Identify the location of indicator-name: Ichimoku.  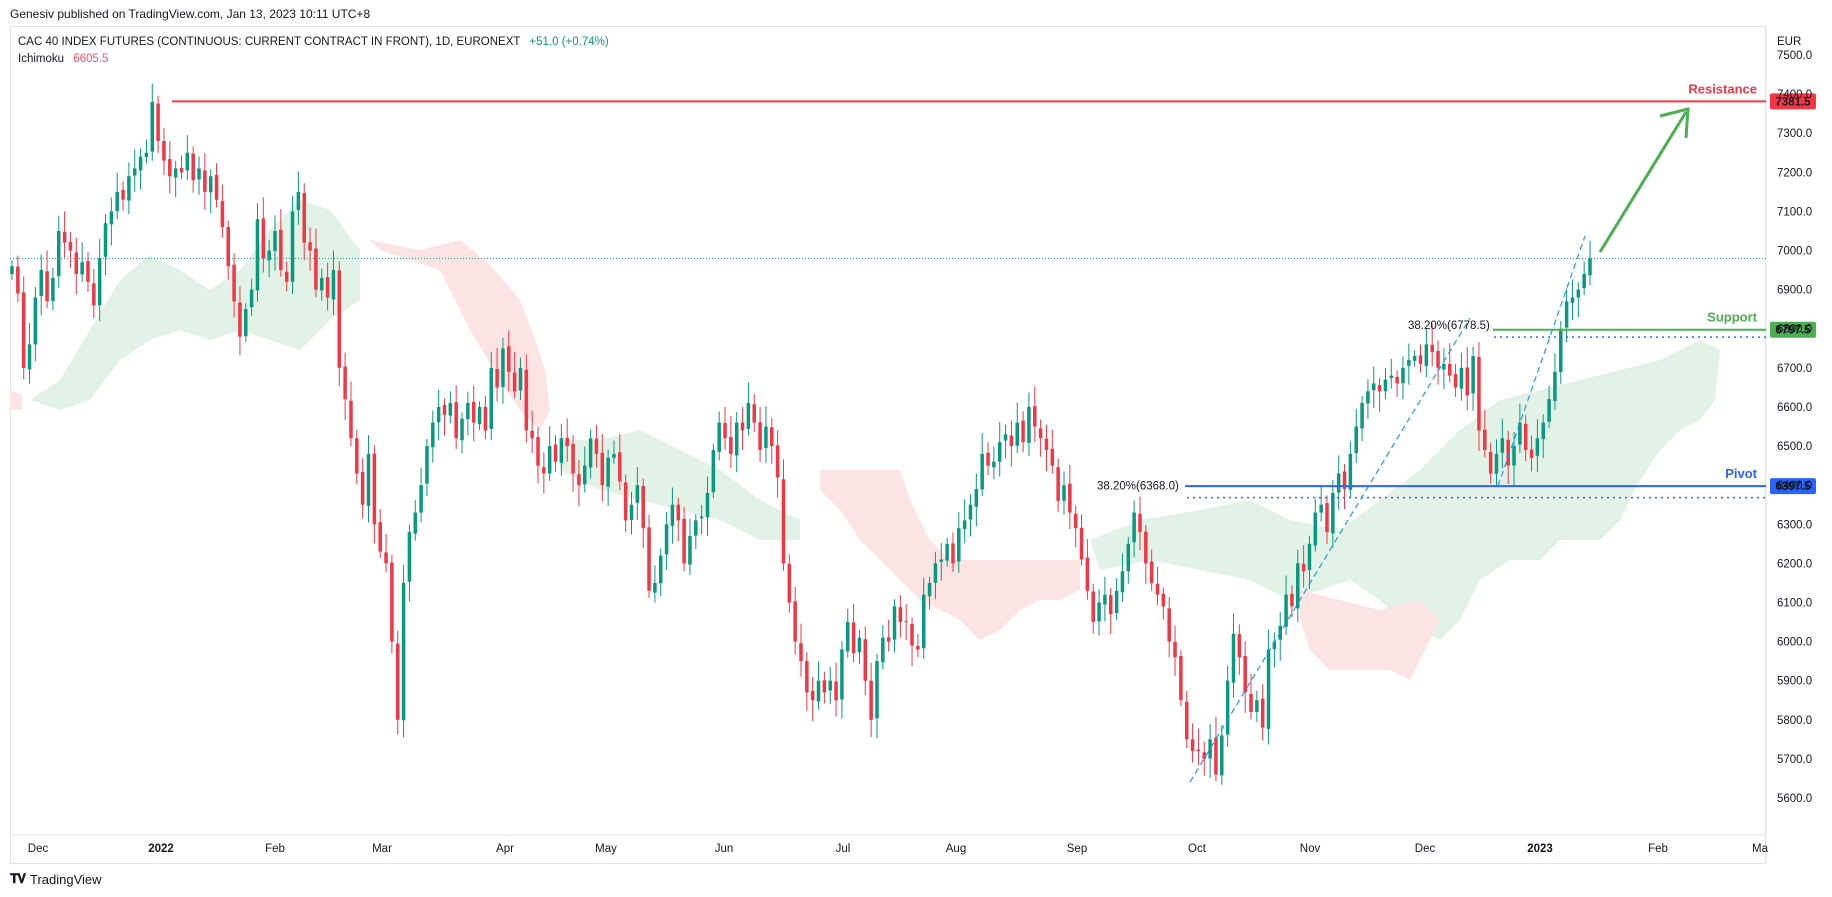
(41, 59).